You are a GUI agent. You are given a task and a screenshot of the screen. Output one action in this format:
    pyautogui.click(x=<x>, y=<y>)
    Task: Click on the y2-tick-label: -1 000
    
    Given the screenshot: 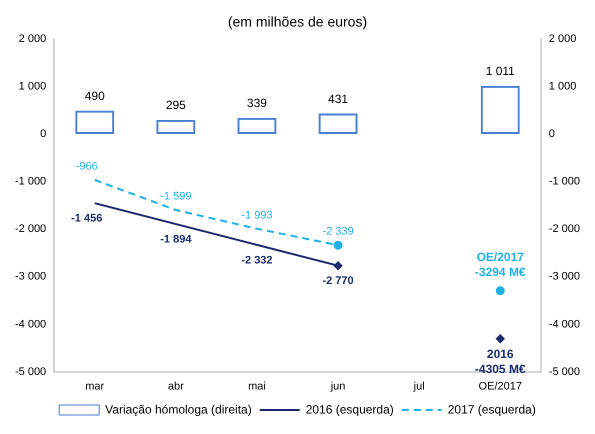 What is the action you would take?
    pyautogui.click(x=564, y=182)
    